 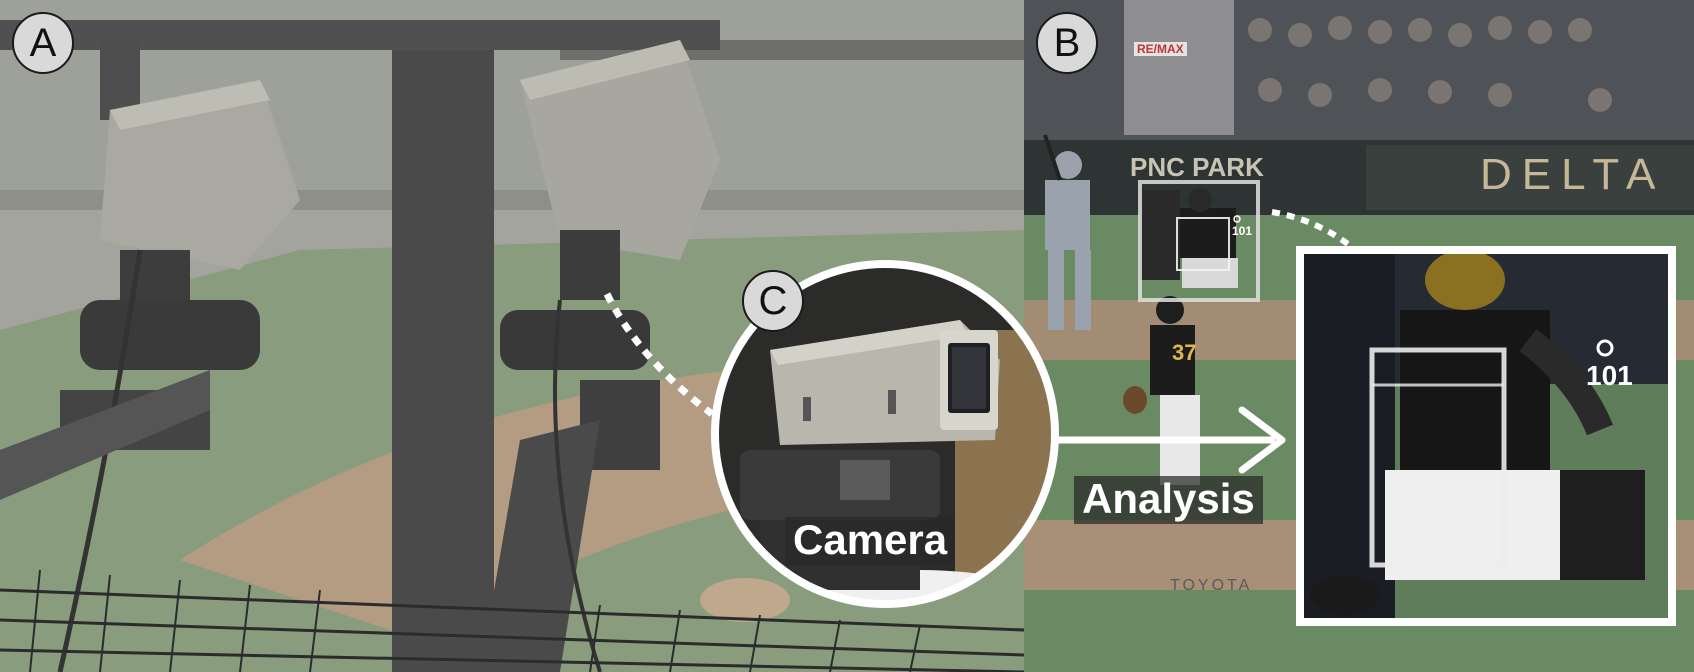 What do you see at coordinates (1573, 174) in the screenshot?
I see `sponsor-sign: DELTA` at bounding box center [1573, 174].